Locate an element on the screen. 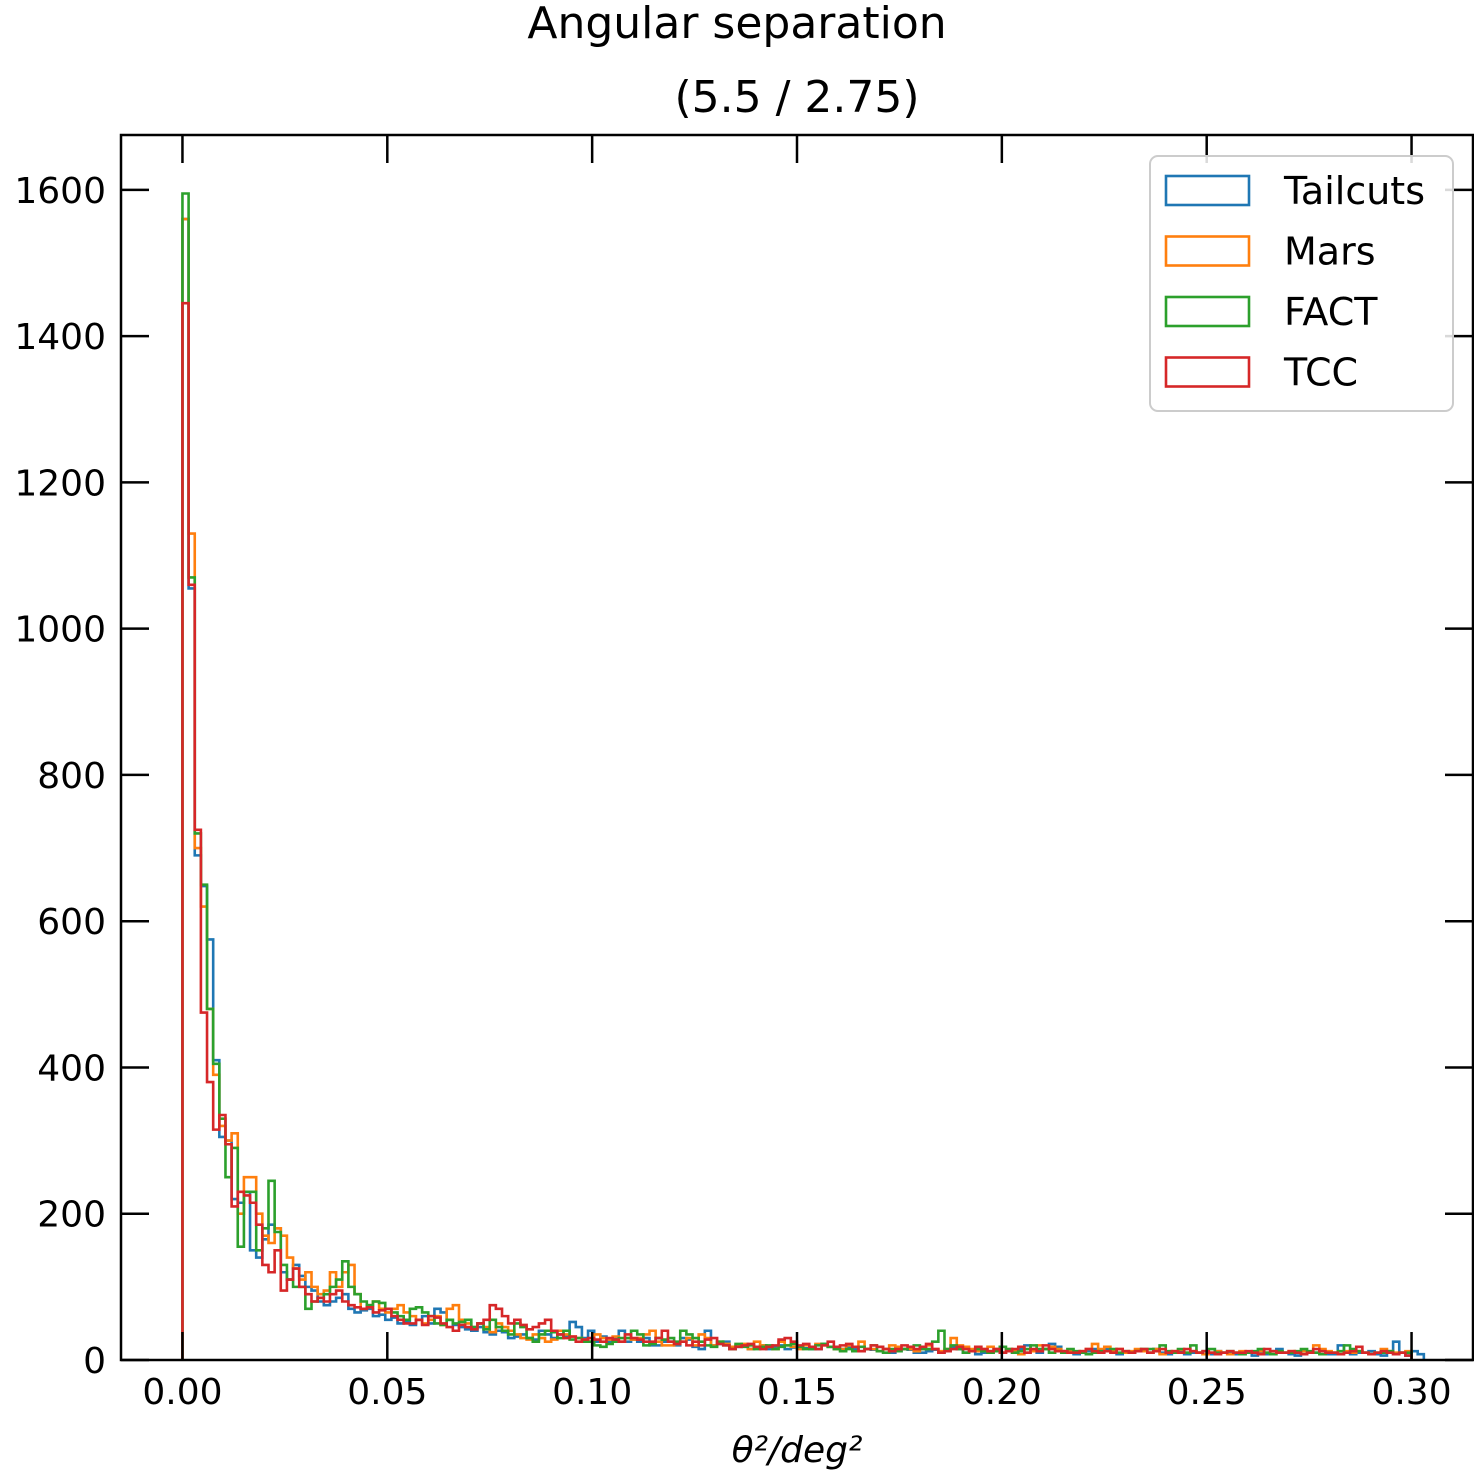 Image resolution: width=1474 pixels, height=1474 pixels. y-tick-label: 0 is located at coordinates (94, 1361).